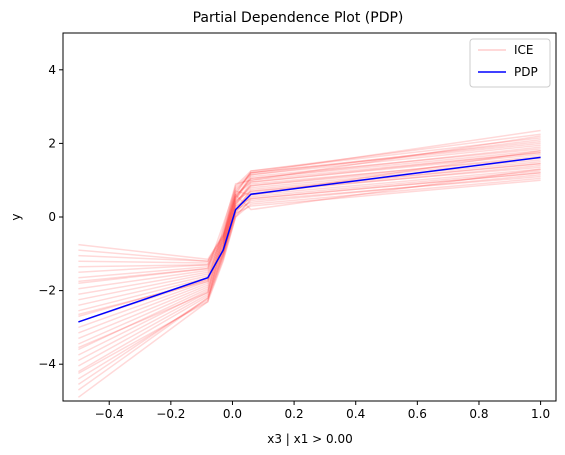 The height and width of the screenshot is (455, 565). I want to click on y-tick-label: 0, so click(52, 217).